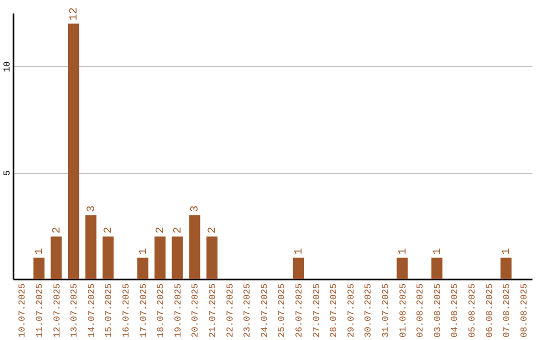 The width and height of the screenshot is (540, 340). I want to click on x-tick-label: 06.08.2025, so click(489, 311).